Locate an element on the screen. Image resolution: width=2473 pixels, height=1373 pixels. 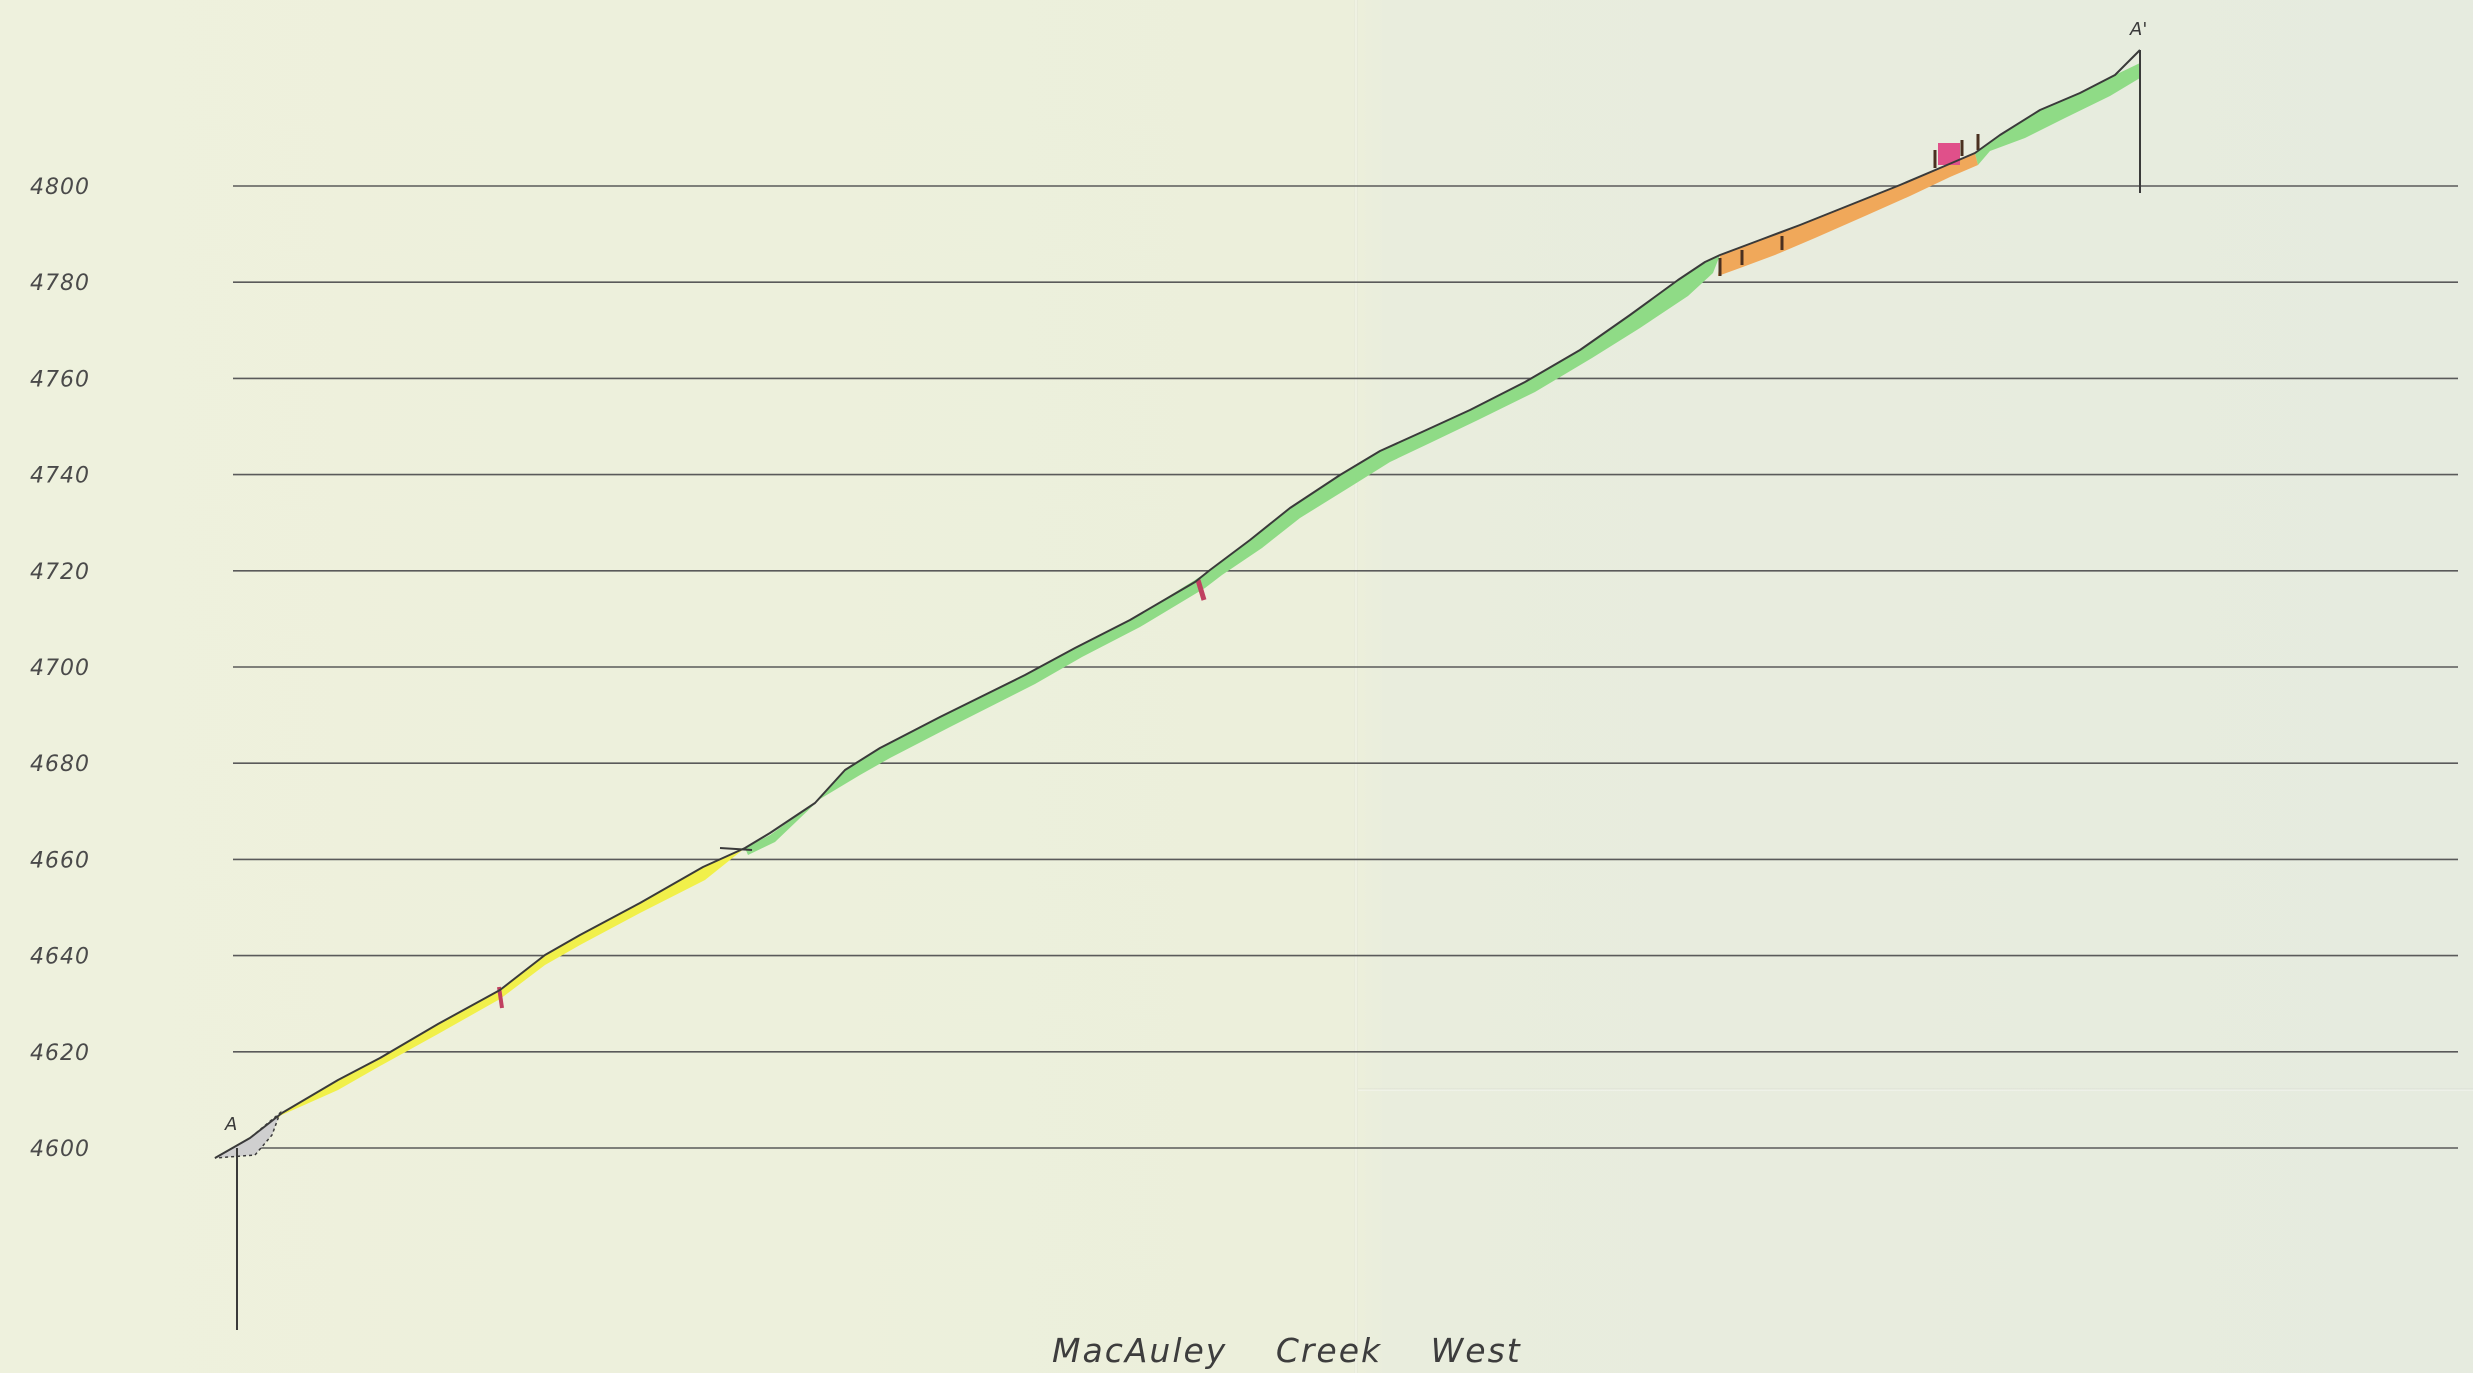
paper-fold-vertical is located at coordinates (1356, 686).